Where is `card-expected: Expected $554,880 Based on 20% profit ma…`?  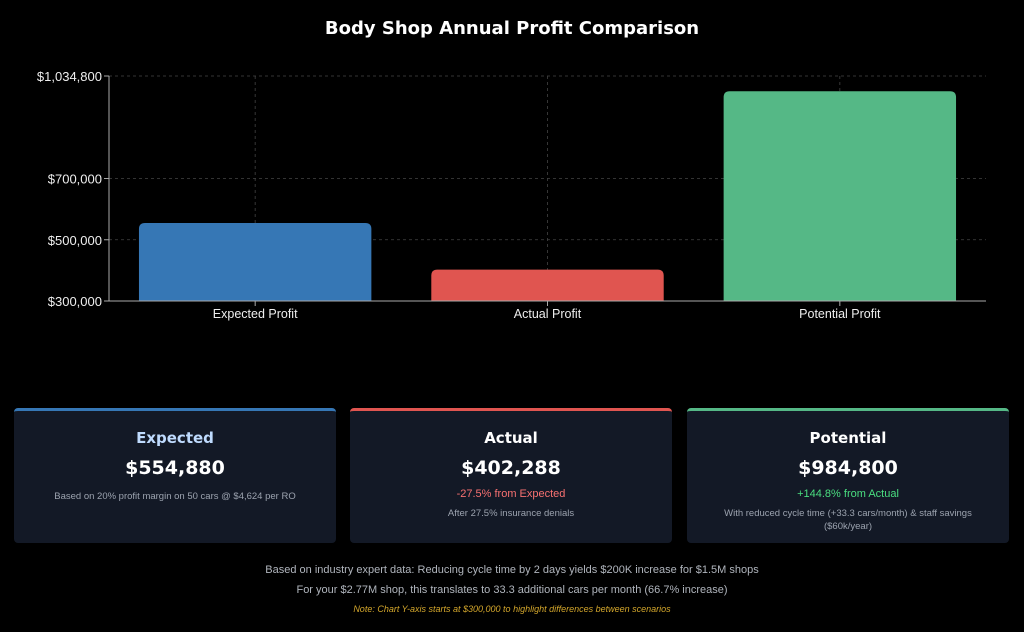
card-expected: Expected $554,880 Based on 20% profit ma… is located at coordinates (175, 475).